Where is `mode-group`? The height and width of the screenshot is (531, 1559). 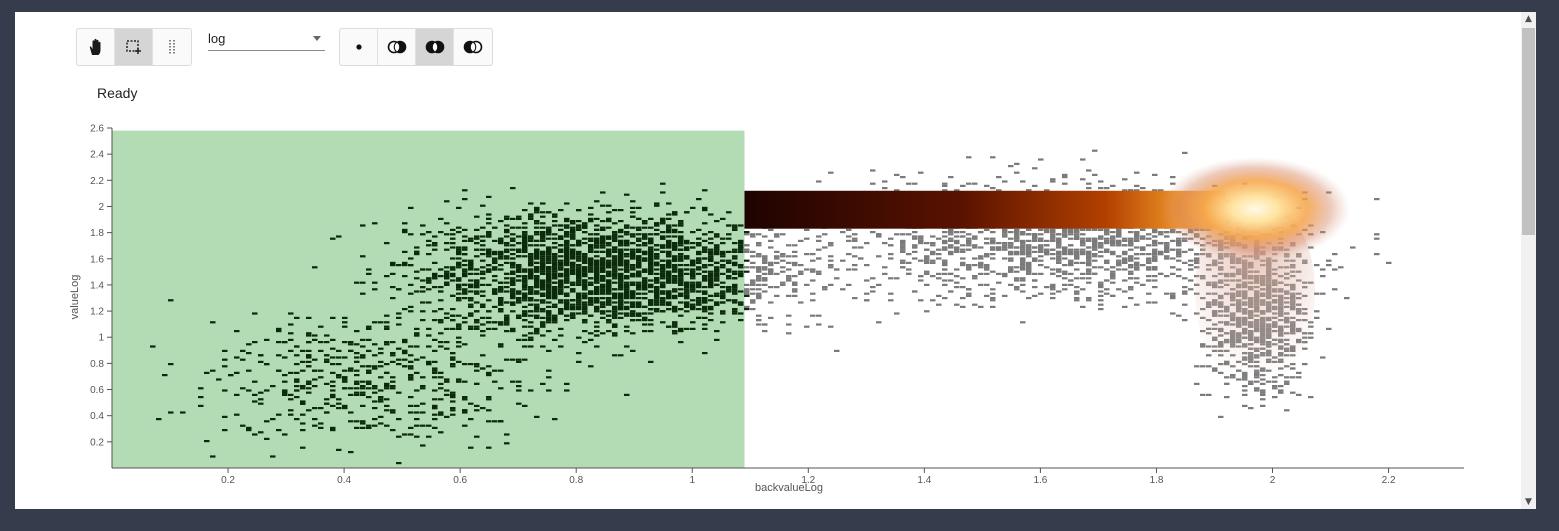 mode-group is located at coordinates (416, 47).